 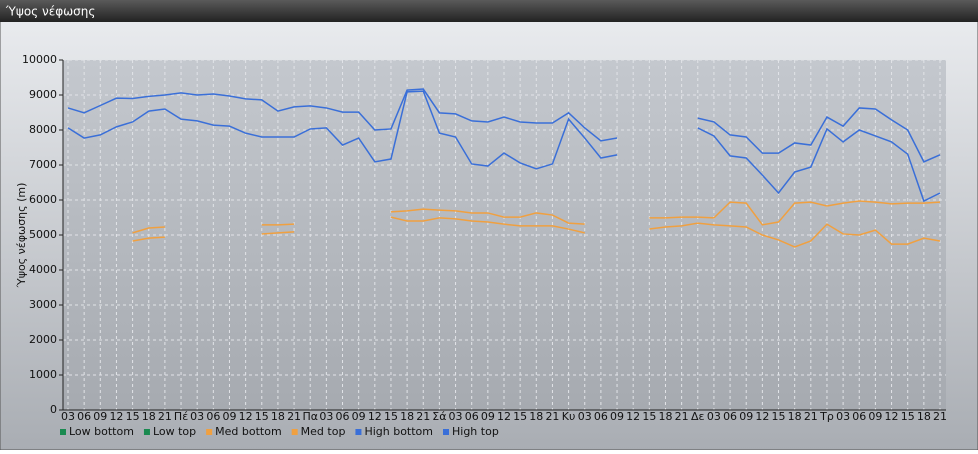 What do you see at coordinates (53, 409) in the screenshot?
I see `y-tick-label: 0` at bounding box center [53, 409].